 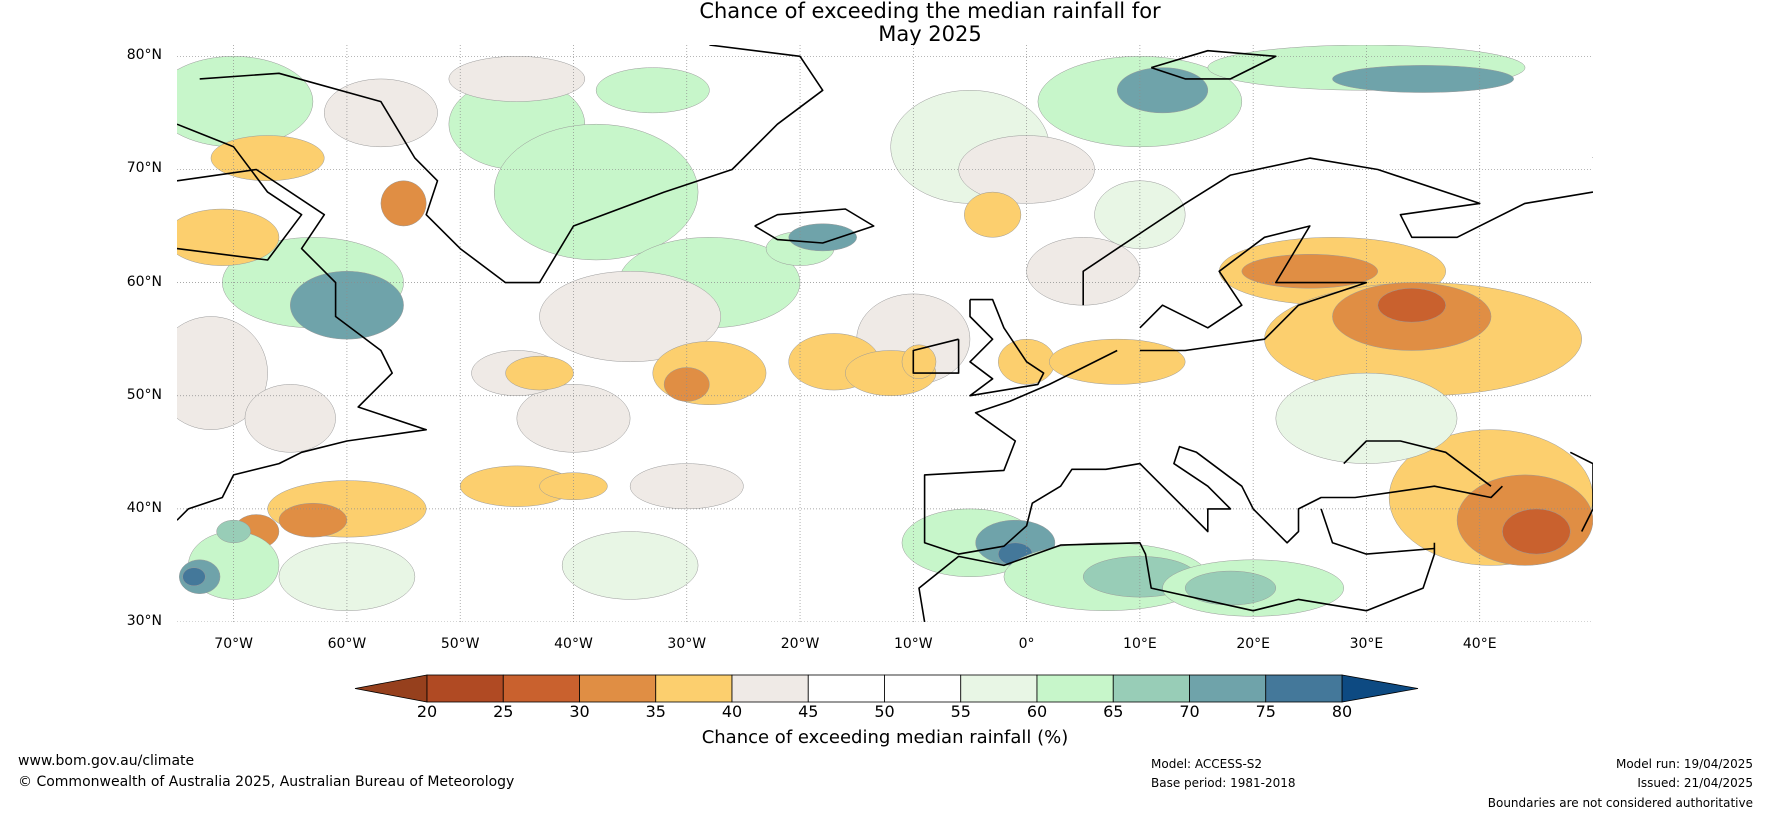 I want to click on colorbar-tick-label: 30, so click(x=579, y=711).